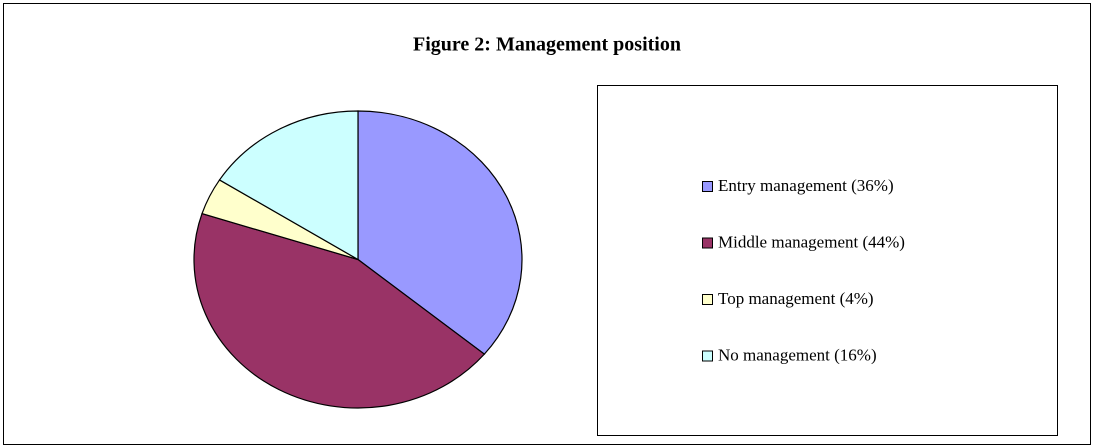 Image resolution: width=1094 pixels, height=448 pixels. What do you see at coordinates (782, 185) in the screenshot?
I see `legend-name: Entry management` at bounding box center [782, 185].